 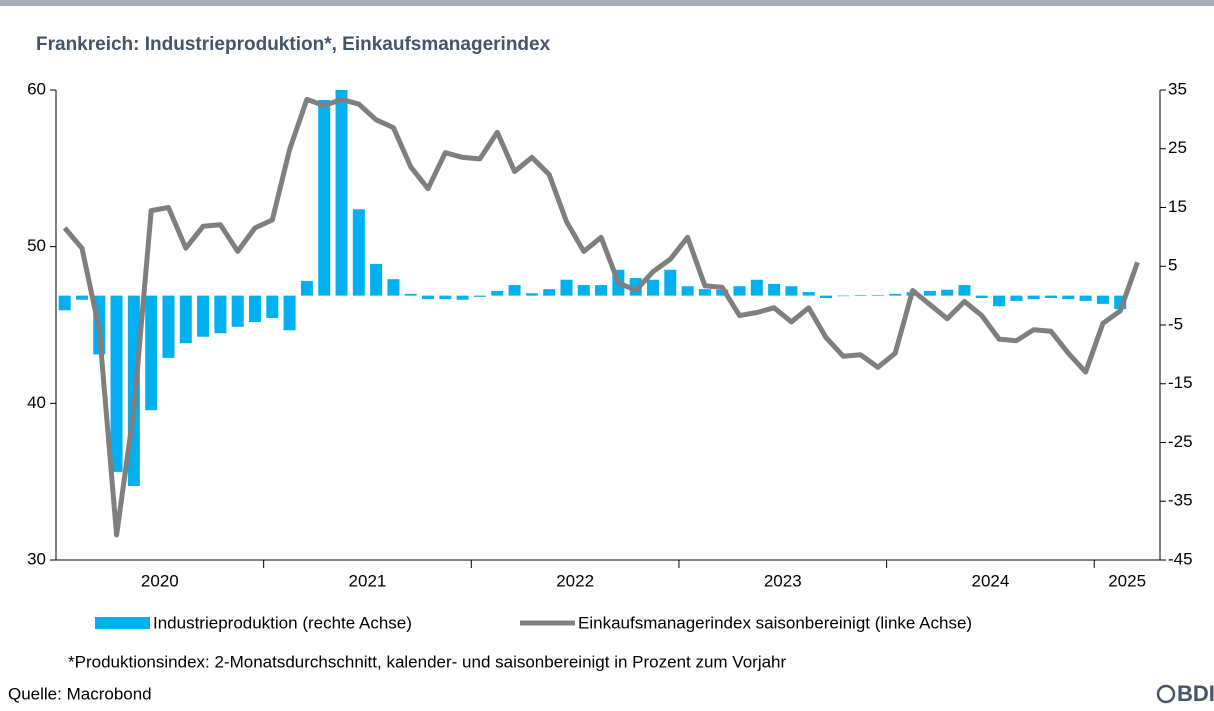 What do you see at coordinates (1195, 693) in the screenshot?
I see `logo-text: BDI` at bounding box center [1195, 693].